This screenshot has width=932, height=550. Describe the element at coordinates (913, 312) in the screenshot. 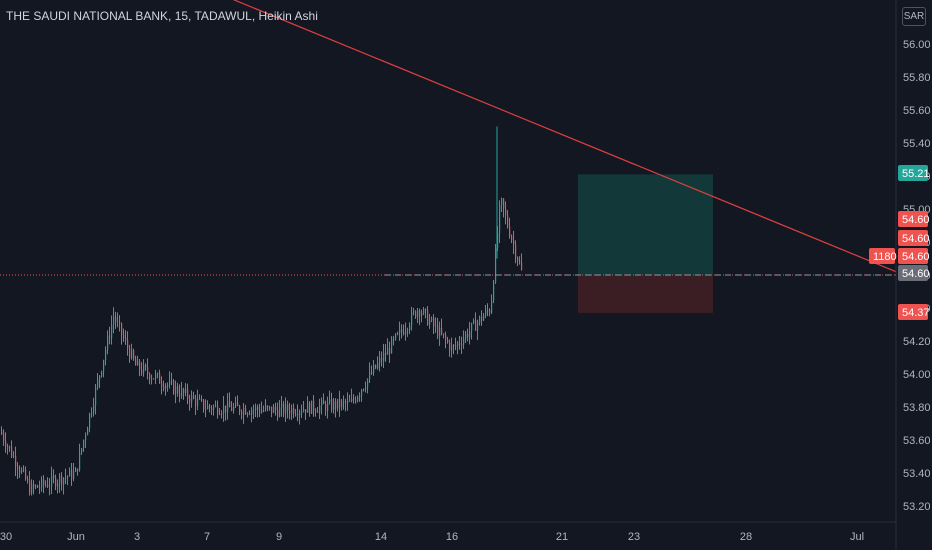

I see `price-tag-stop` at that location.